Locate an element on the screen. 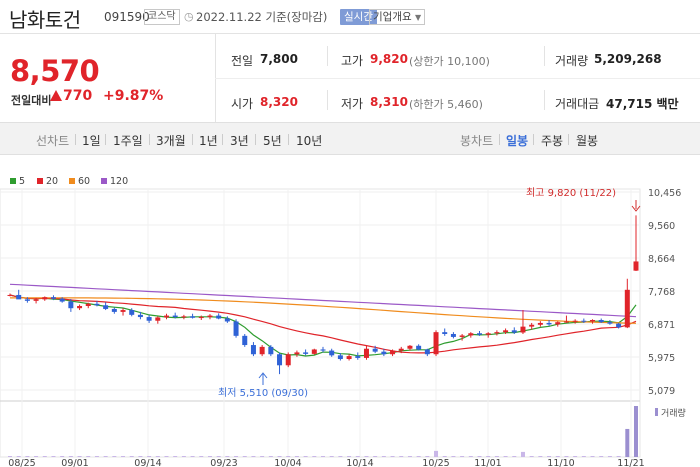 The height and width of the screenshot is (467, 700). prev-close-label: 전일 is located at coordinates (242, 61).